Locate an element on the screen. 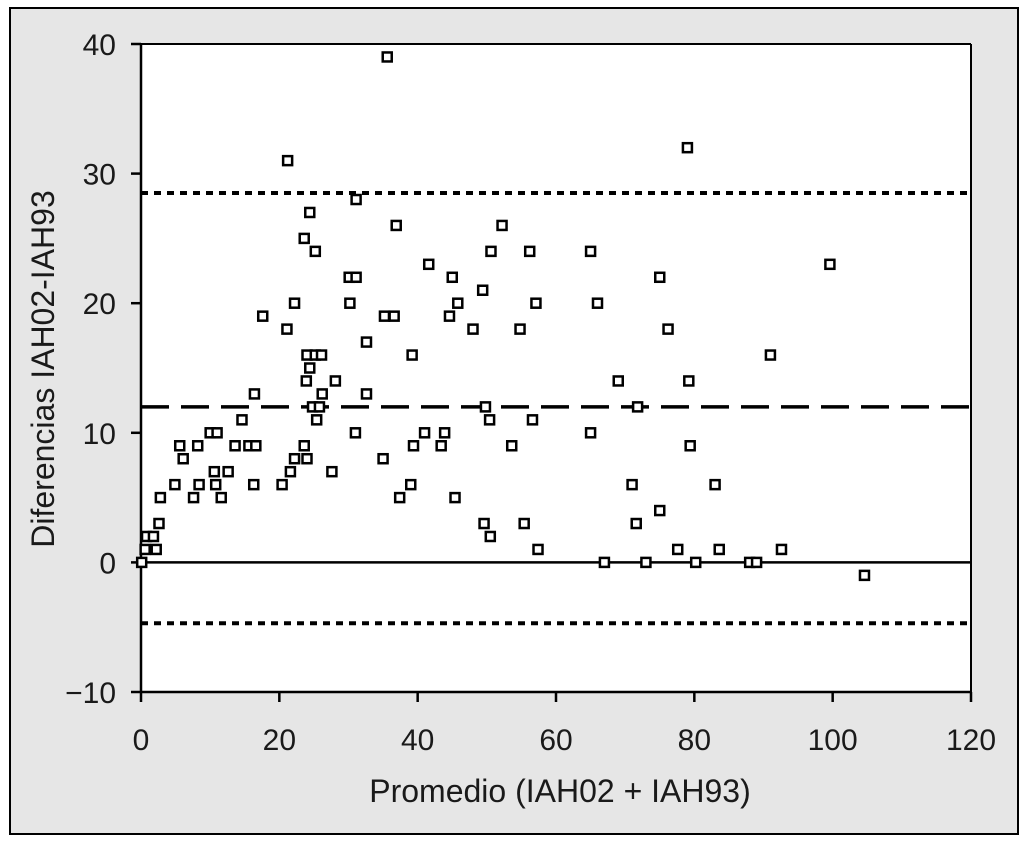  x-tick-label: 40 is located at coordinates (417, 740).